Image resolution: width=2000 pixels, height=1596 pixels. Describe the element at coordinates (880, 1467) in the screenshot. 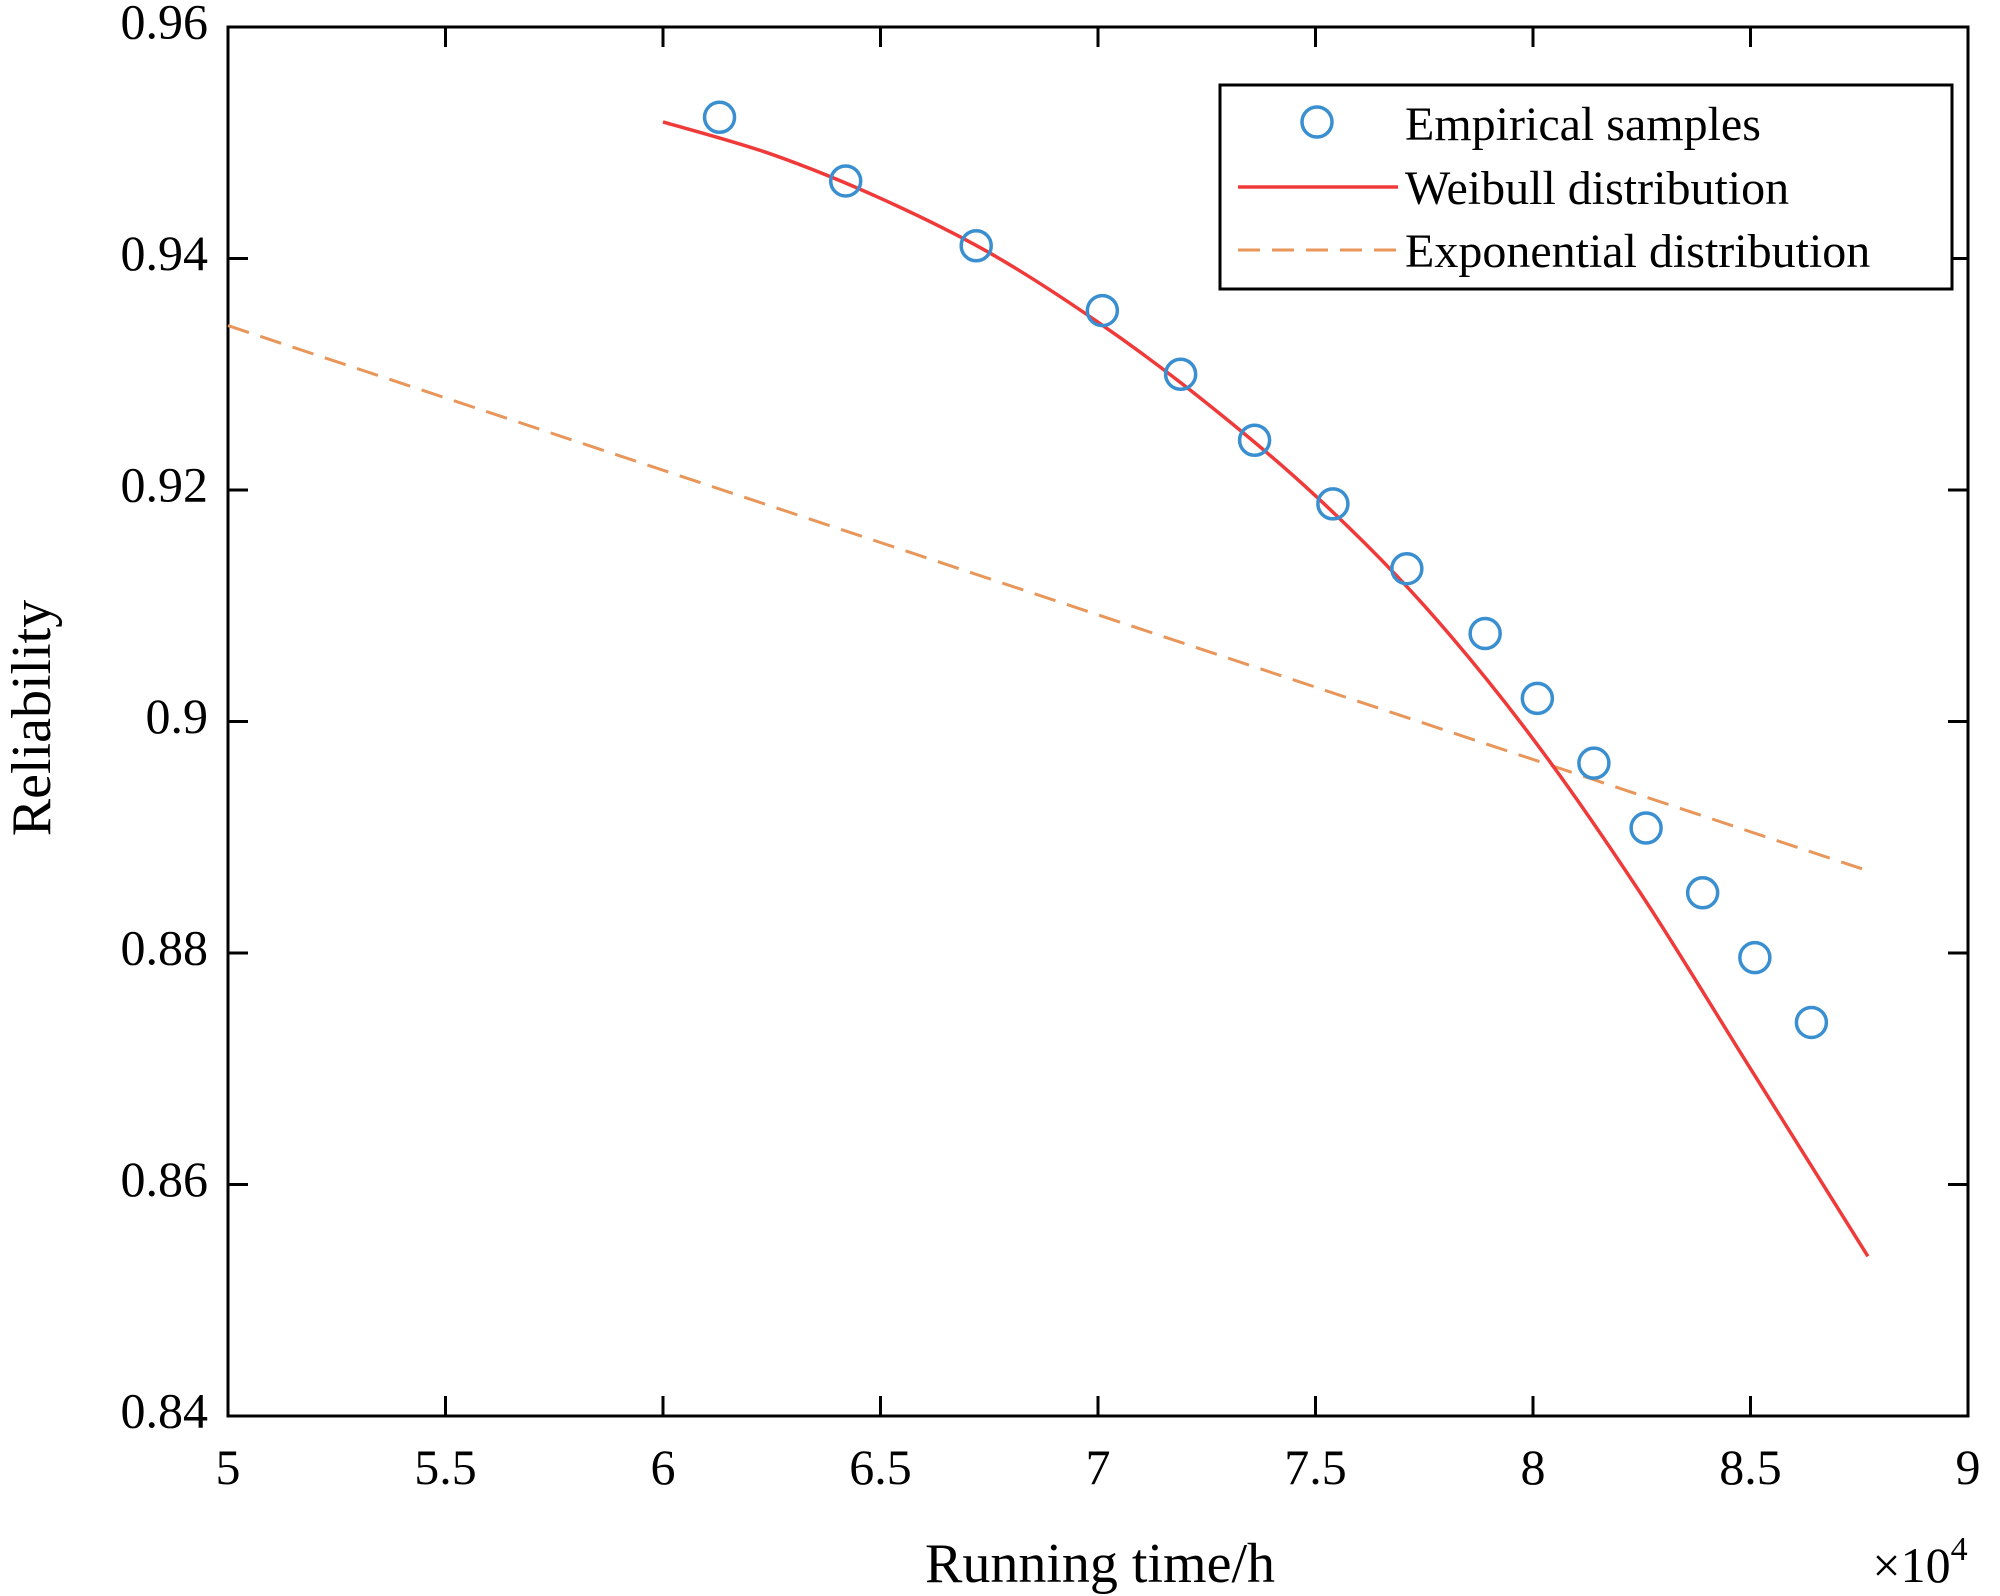

I see `x-tick-label: 6.5` at that location.